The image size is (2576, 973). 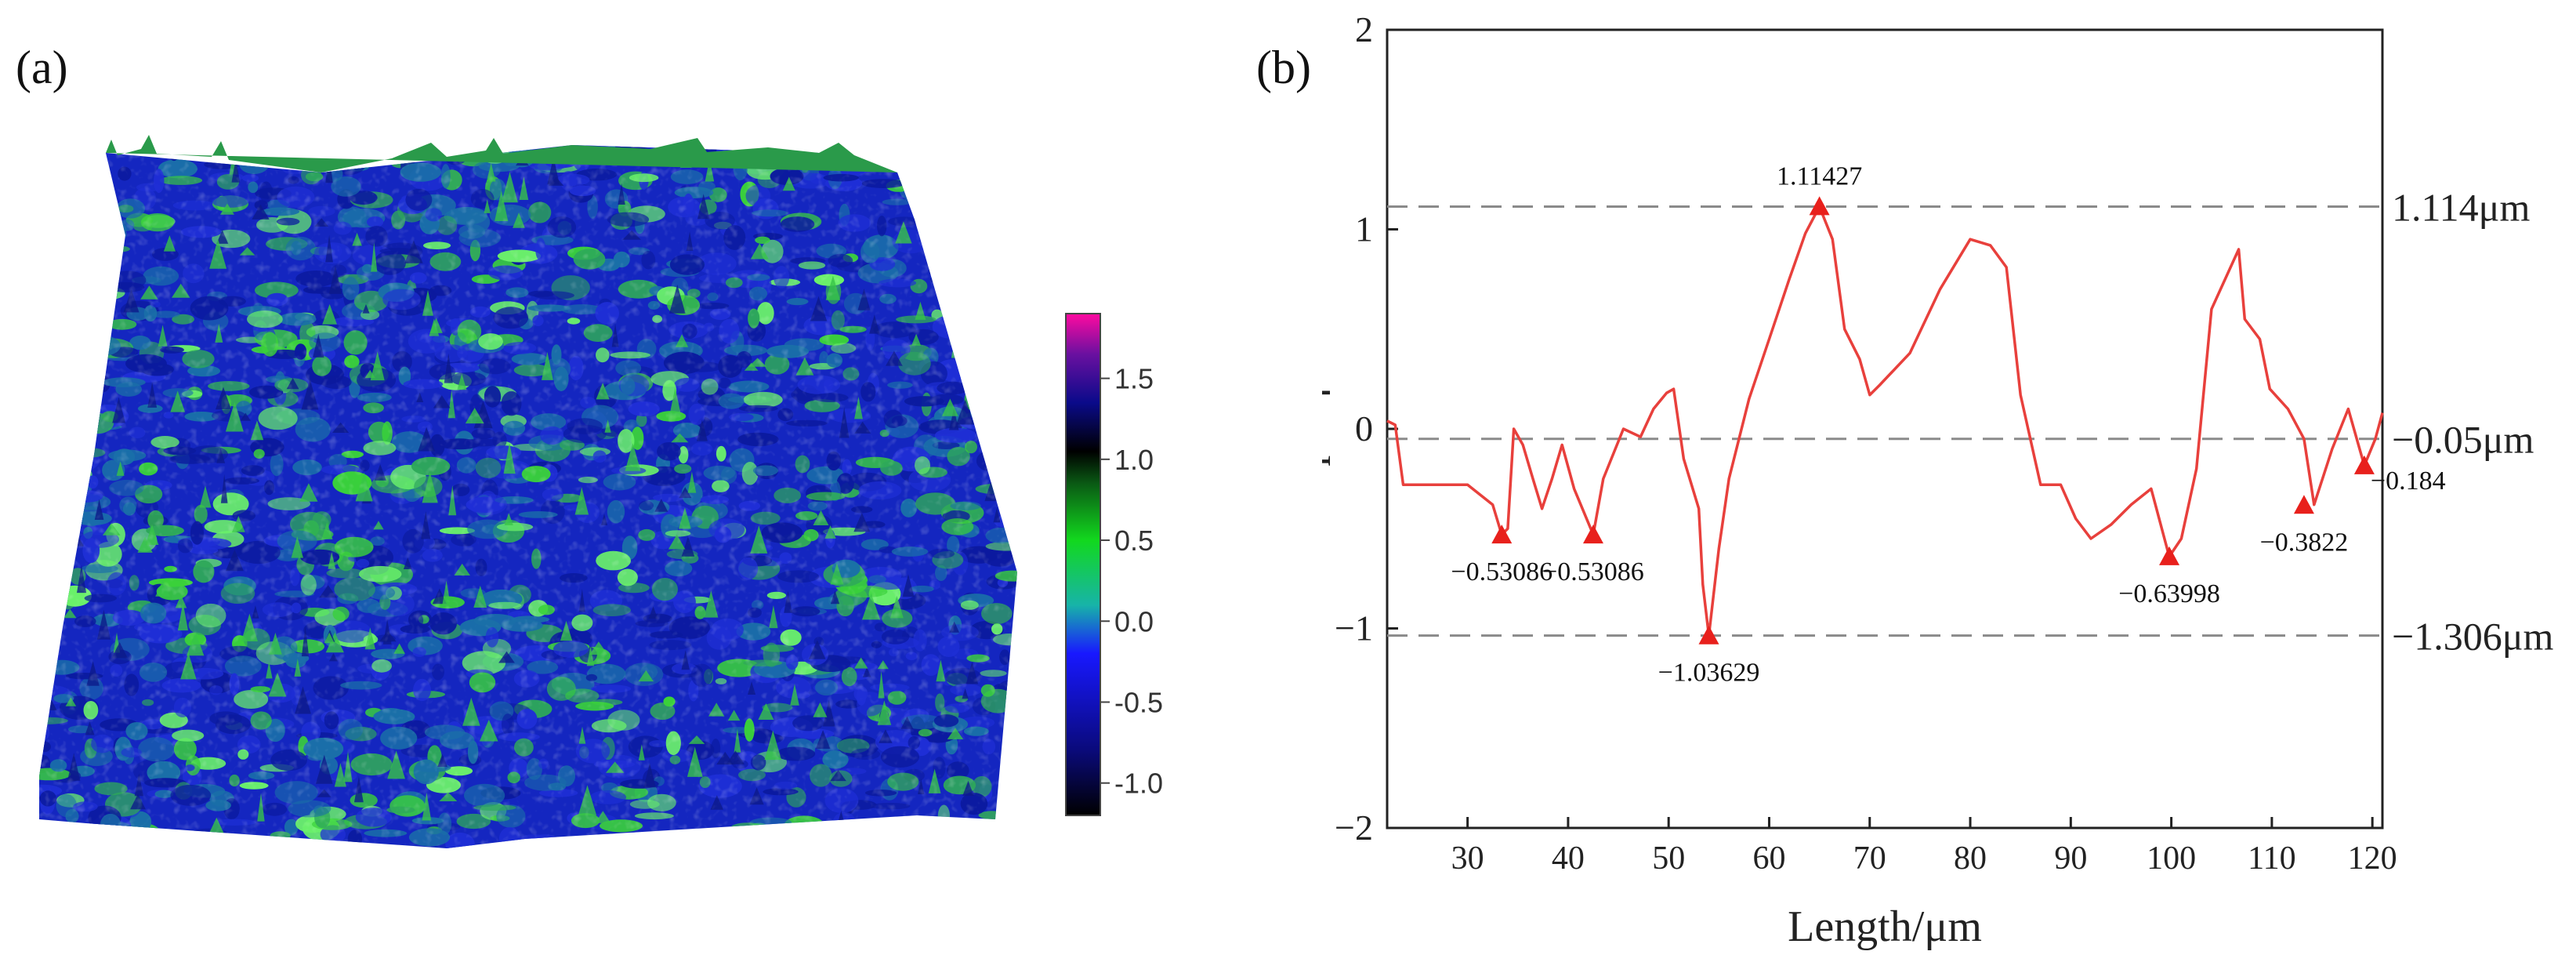 I want to click on colorbar-tick-label: -0.5, so click(x=1138, y=702).